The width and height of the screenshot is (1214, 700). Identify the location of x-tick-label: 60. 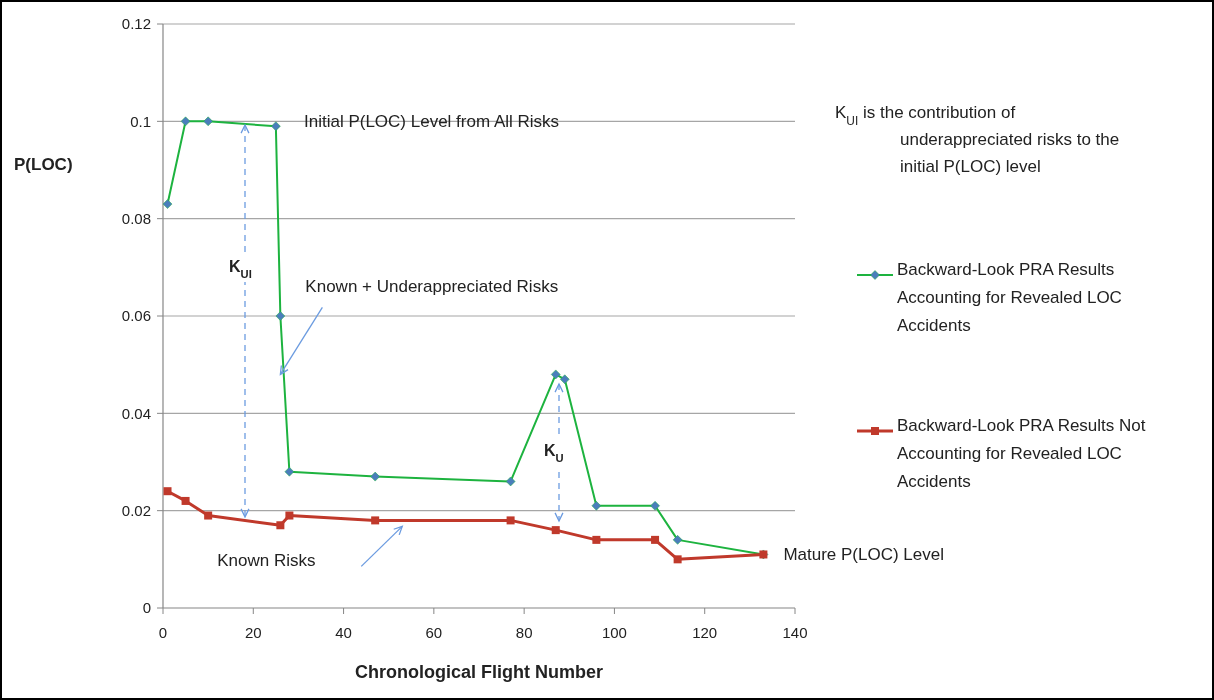
(434, 632).